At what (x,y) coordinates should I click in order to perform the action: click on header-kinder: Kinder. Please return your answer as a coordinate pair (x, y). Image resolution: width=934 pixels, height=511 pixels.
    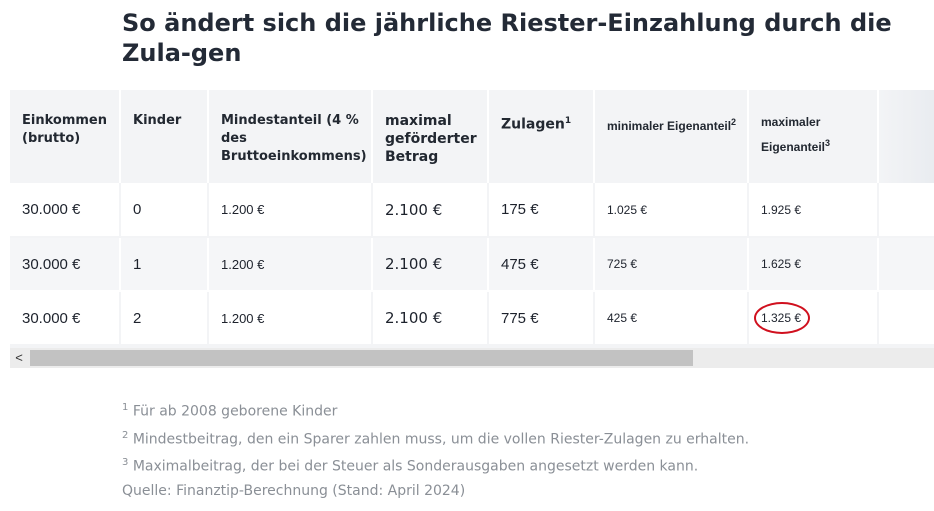
    Looking at the image, I should click on (164, 136).